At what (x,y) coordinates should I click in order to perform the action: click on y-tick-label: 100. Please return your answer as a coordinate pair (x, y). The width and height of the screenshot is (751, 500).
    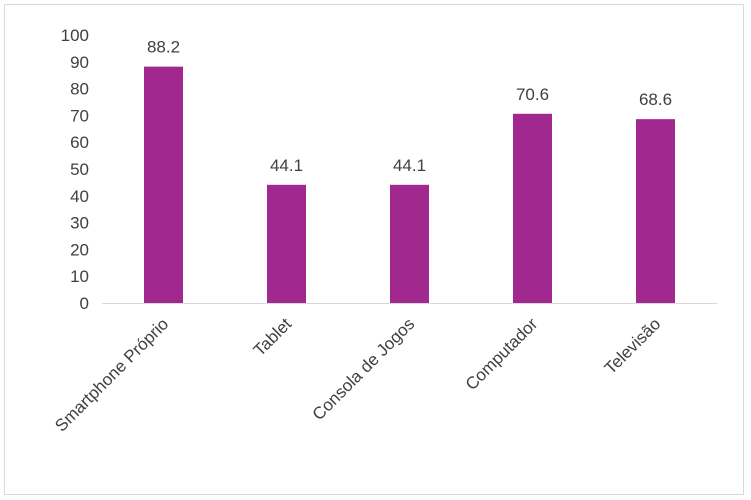
    Looking at the image, I should click on (75, 35).